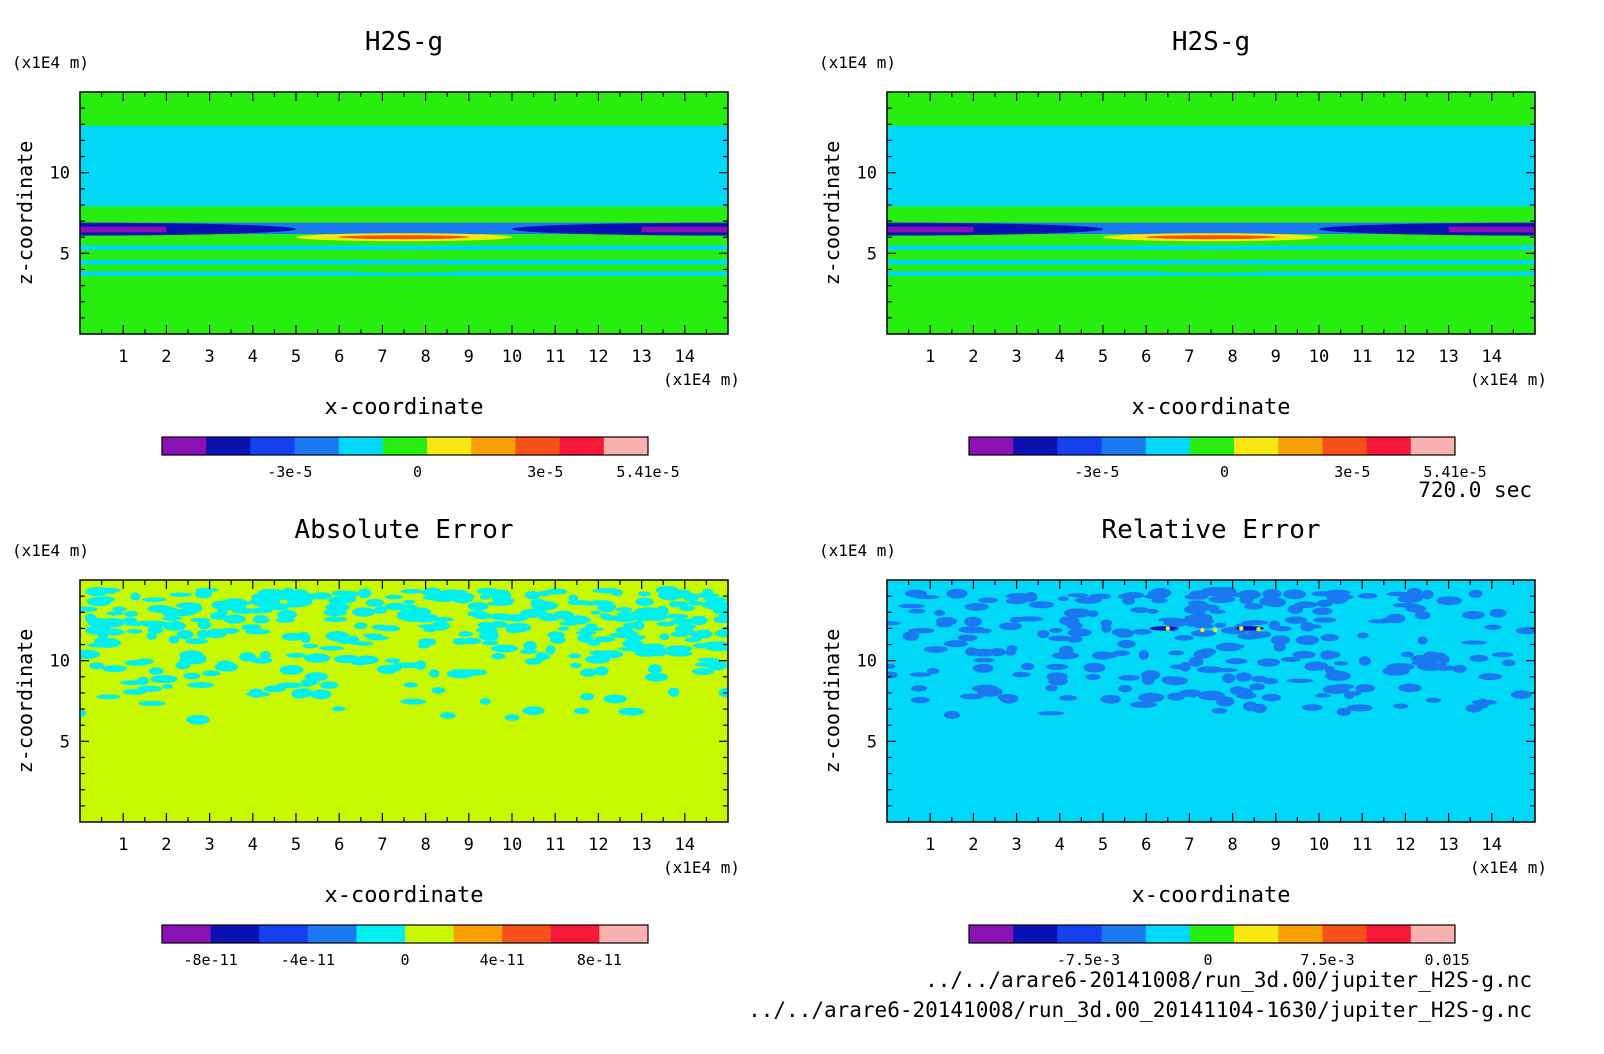  Describe the element at coordinates (50, 550) in the screenshot. I see `z-unit-label: (x1E4 m)` at that location.